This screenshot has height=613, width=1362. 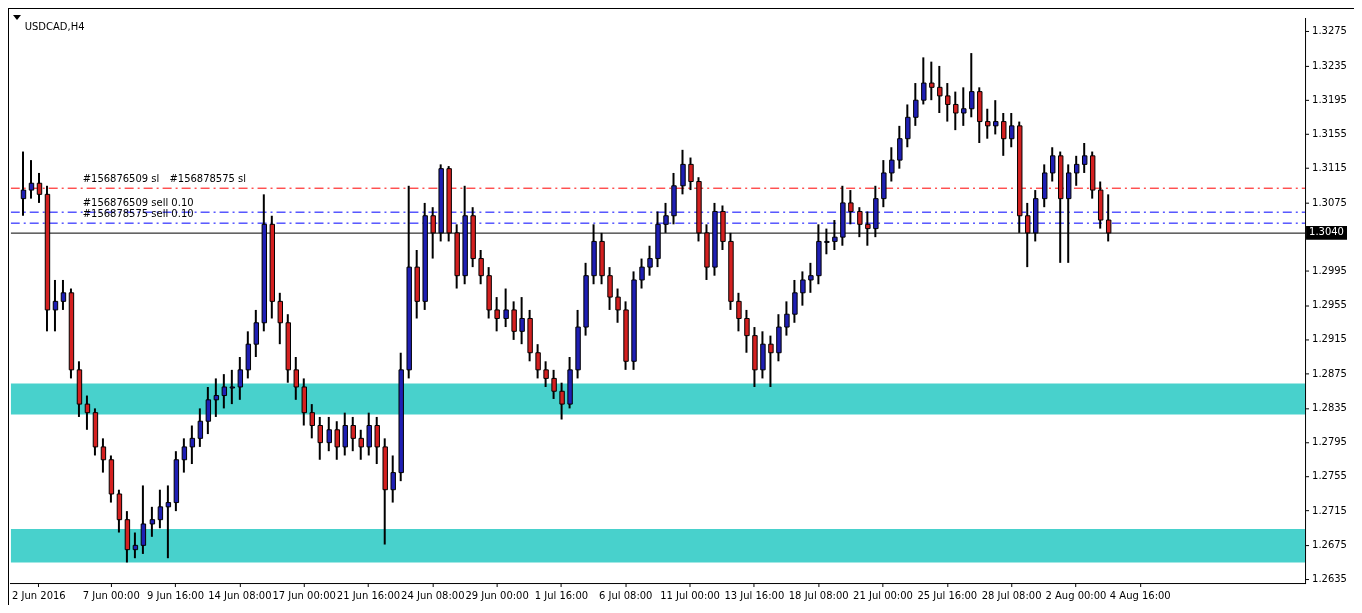 I want to click on y-tick-label: 1.3275, so click(x=1329, y=31).